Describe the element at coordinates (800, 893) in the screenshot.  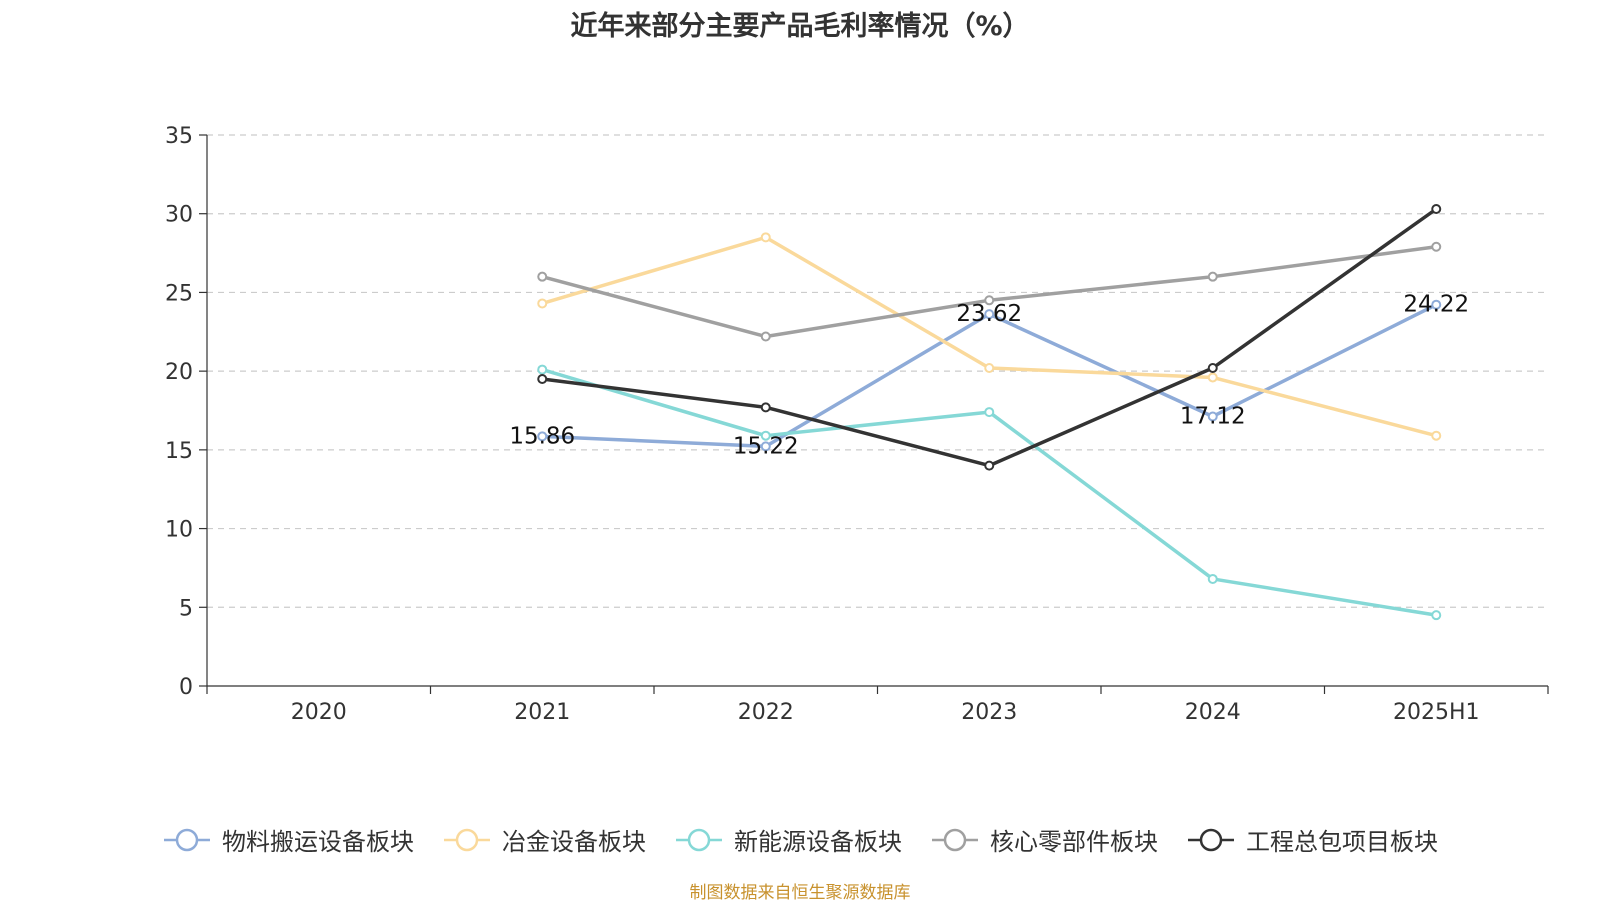
I see `data-source-note: 制图数据来自恒生聚源数据库` at that location.